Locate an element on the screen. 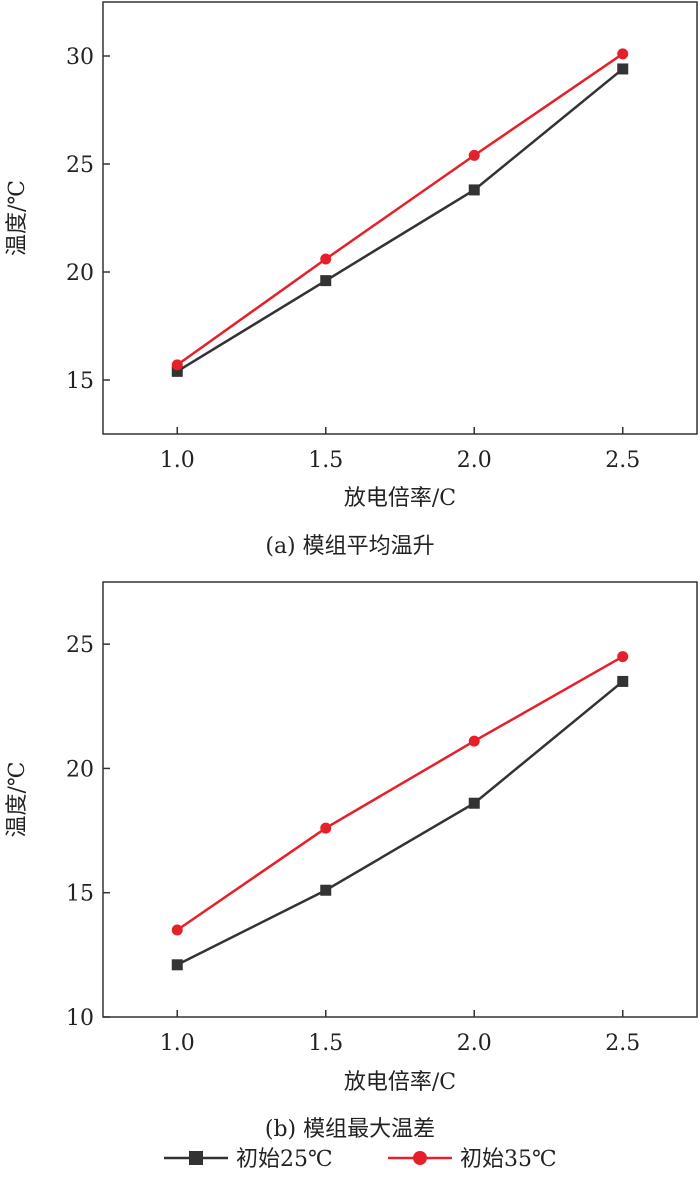 The width and height of the screenshot is (700, 1189). series-line is located at coordinates (400, 793).